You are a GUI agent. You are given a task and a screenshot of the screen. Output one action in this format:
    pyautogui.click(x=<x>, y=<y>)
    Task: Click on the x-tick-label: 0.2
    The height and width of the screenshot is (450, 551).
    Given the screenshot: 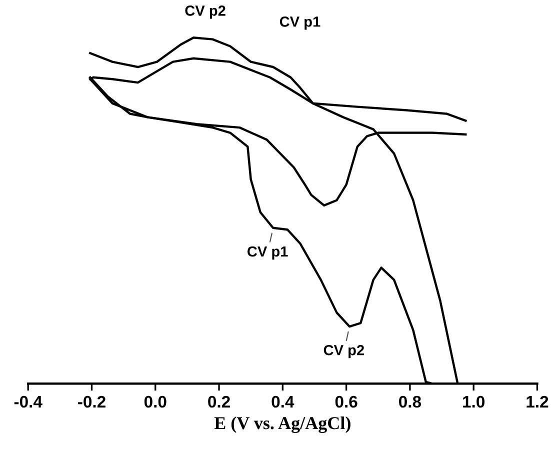 What is the action you would take?
    pyautogui.click(x=219, y=402)
    